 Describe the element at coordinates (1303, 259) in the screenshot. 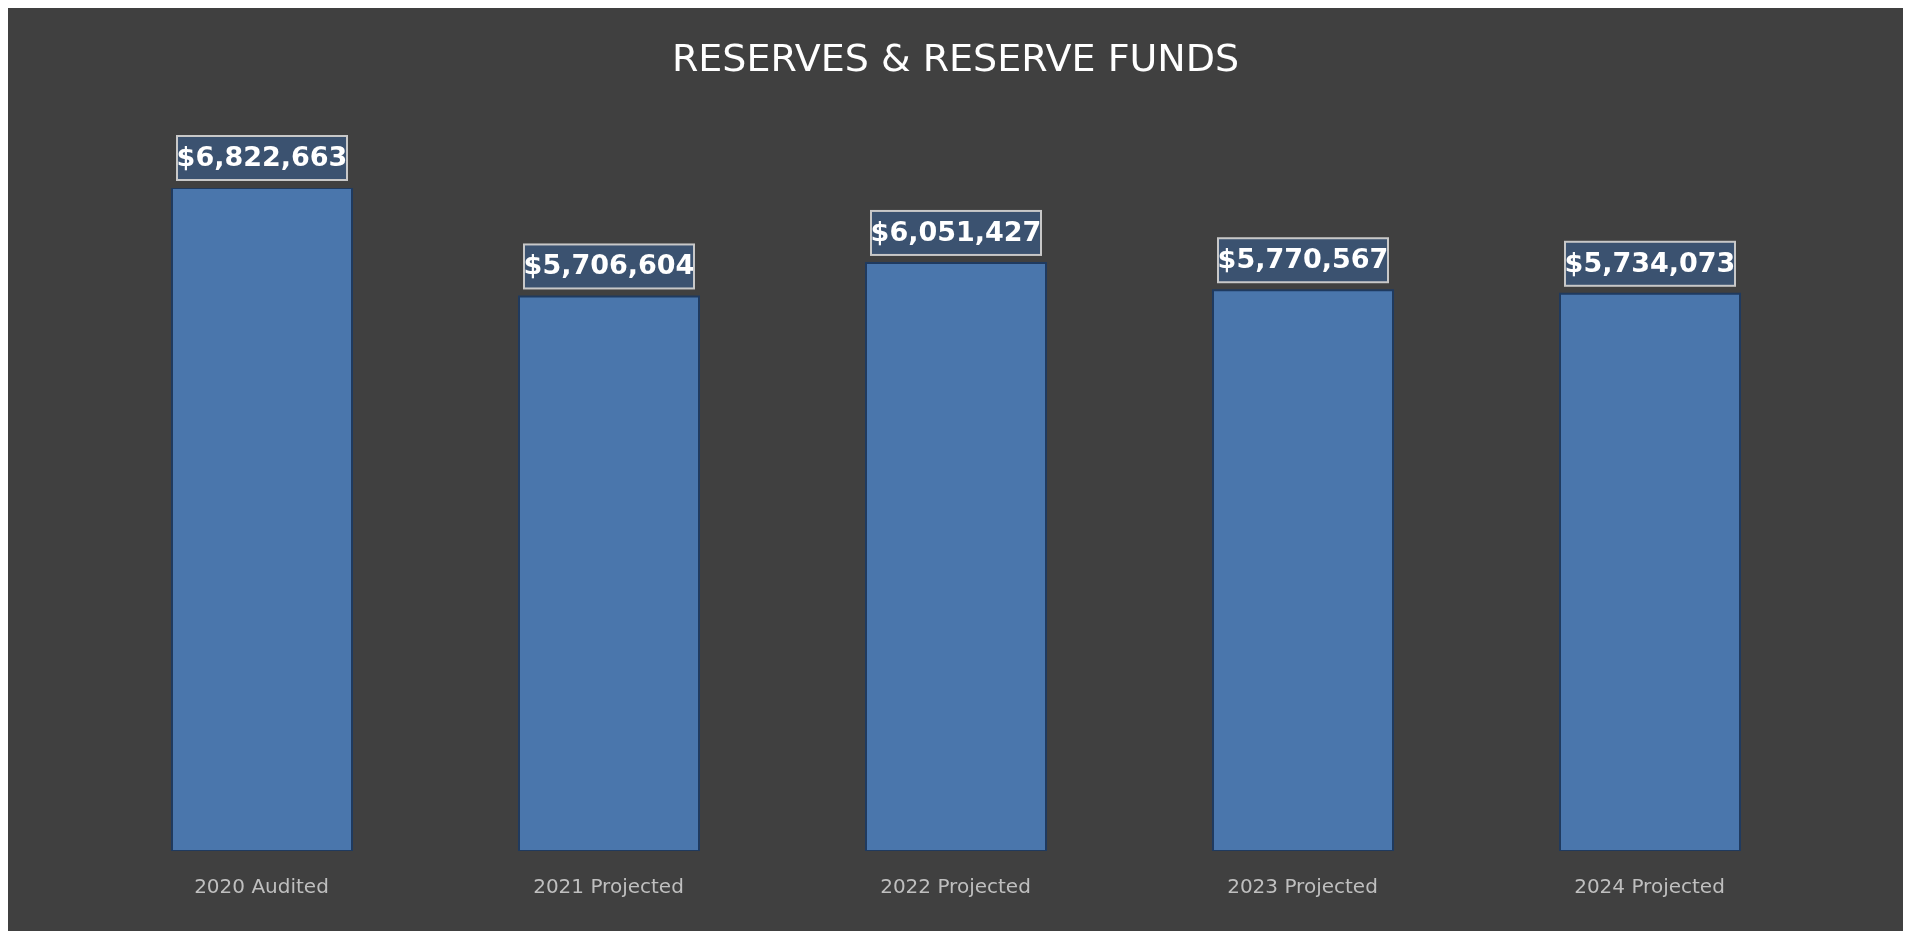

I see `data-label: $5,770,567` at that location.